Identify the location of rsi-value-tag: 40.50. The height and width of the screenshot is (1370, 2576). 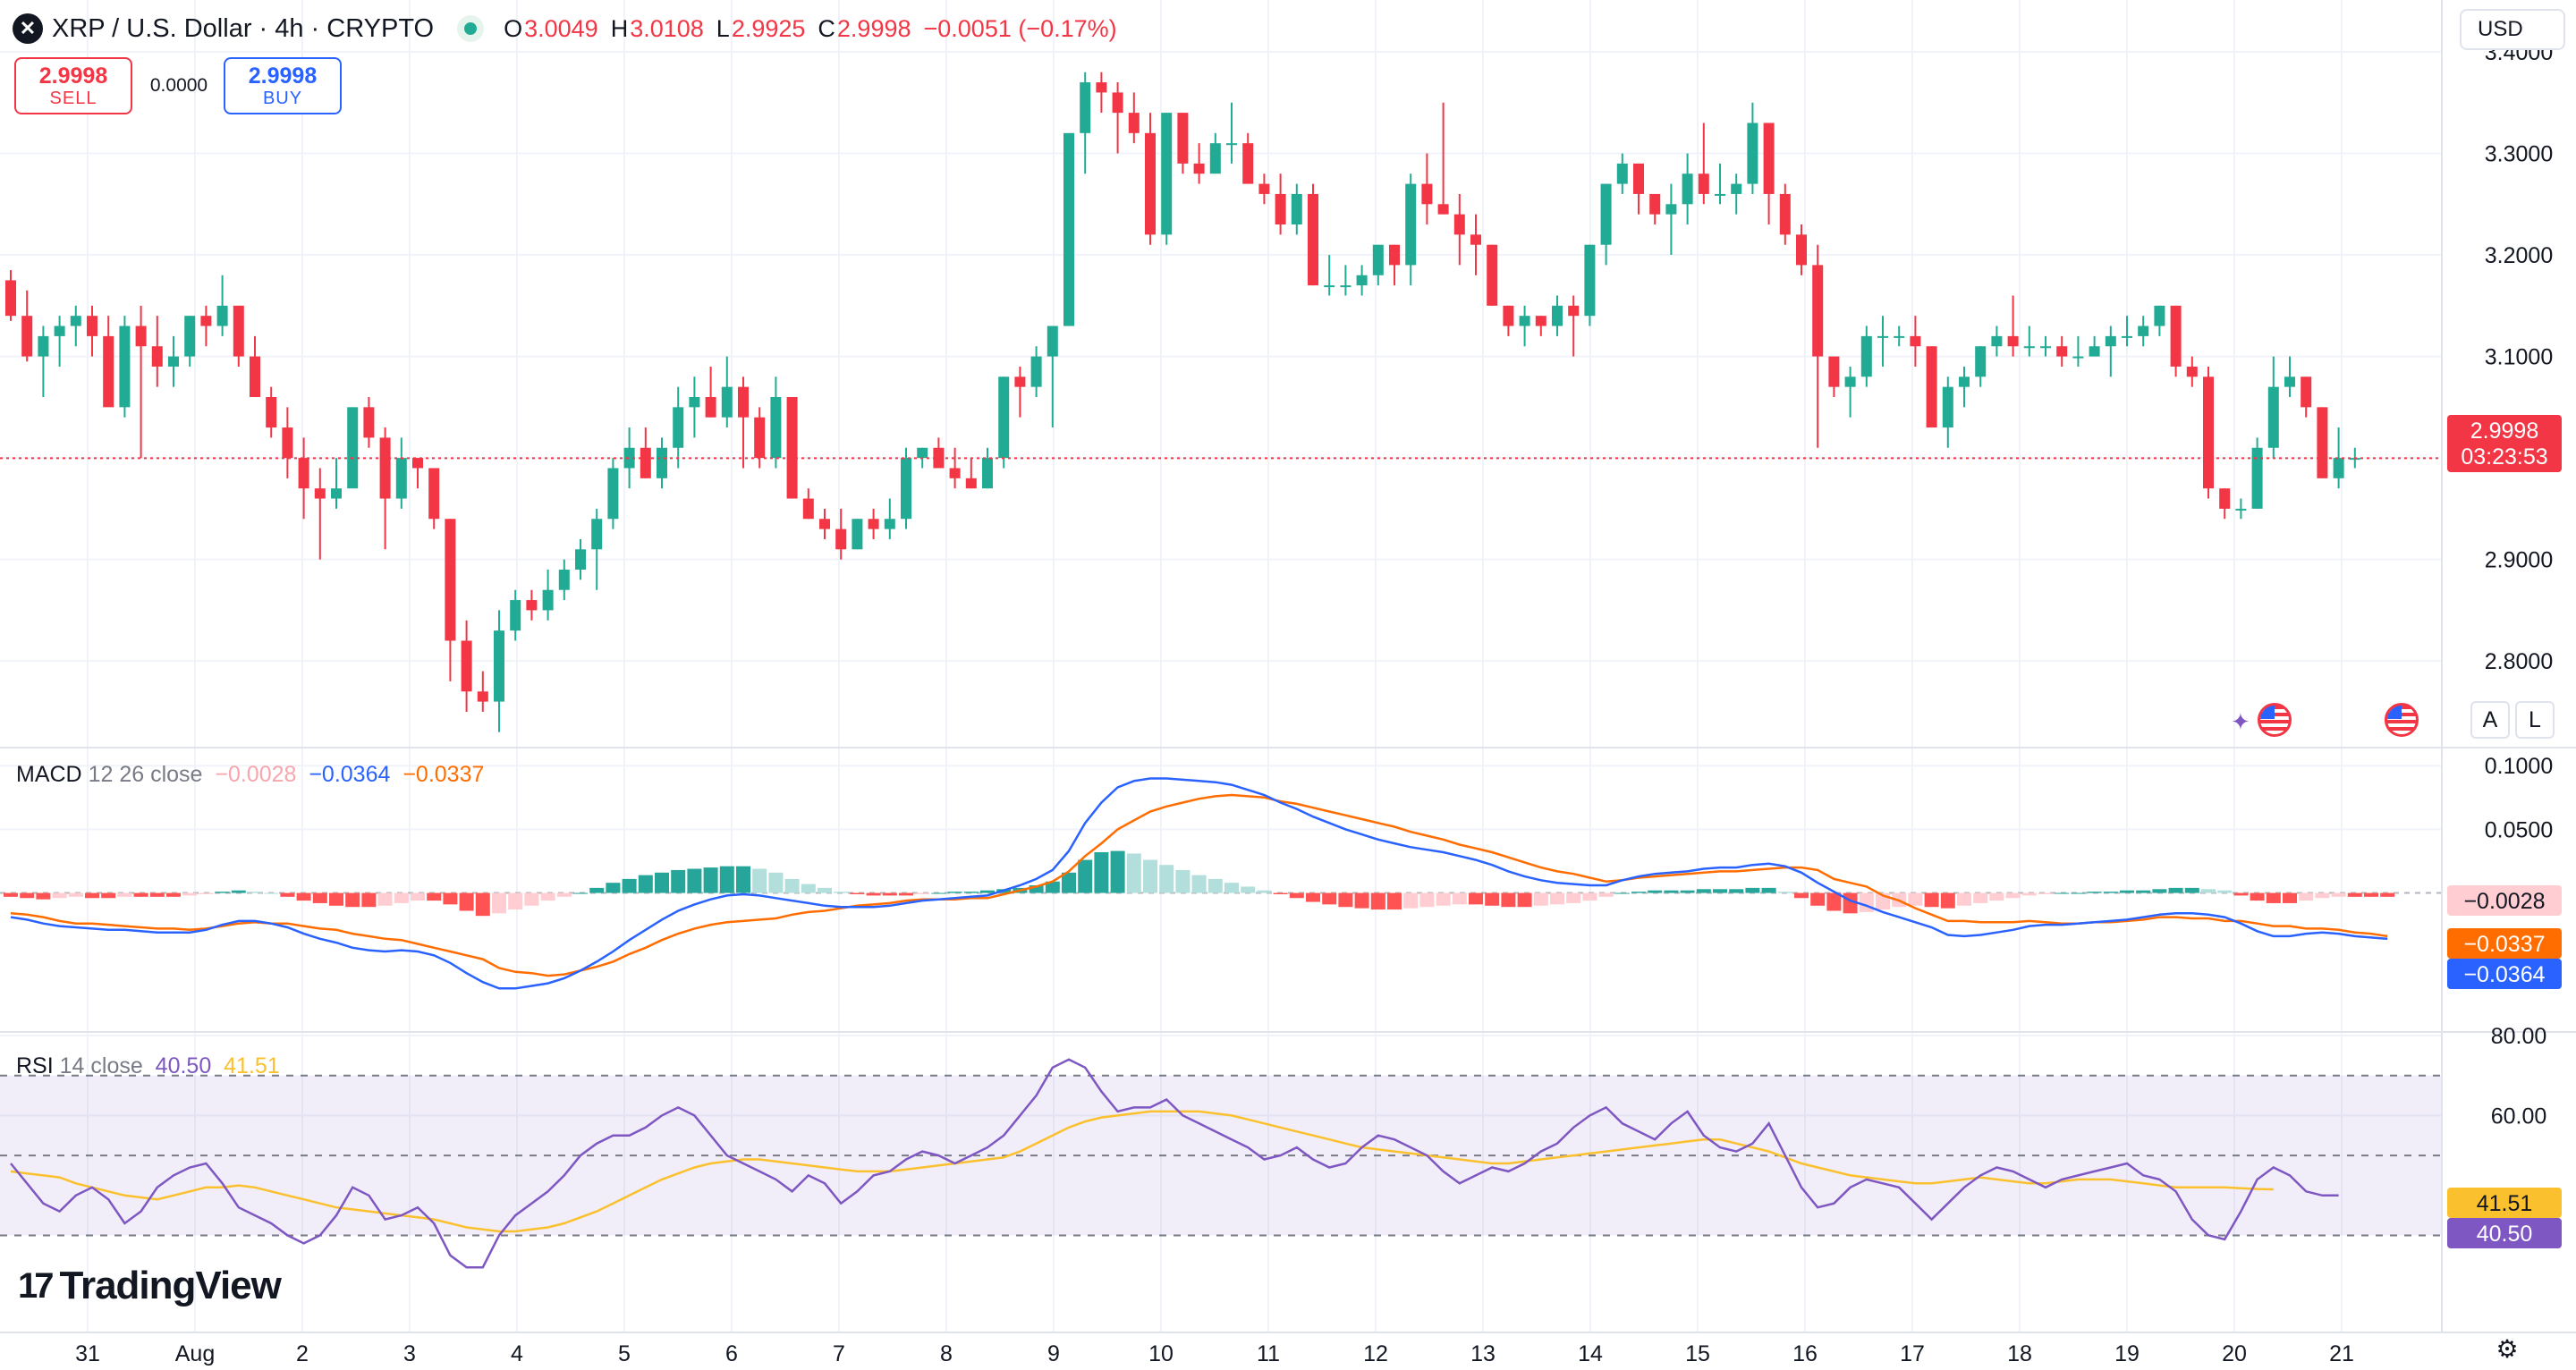
(2504, 1233).